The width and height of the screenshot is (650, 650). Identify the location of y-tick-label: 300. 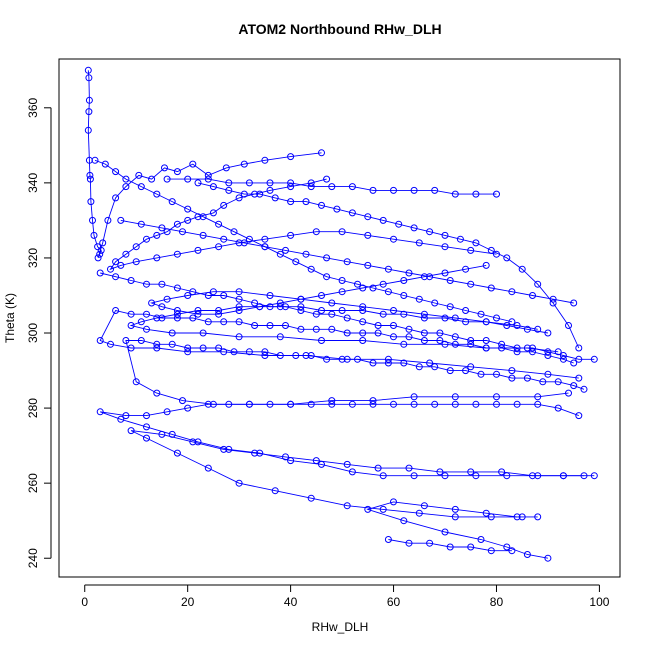
(33, 333).